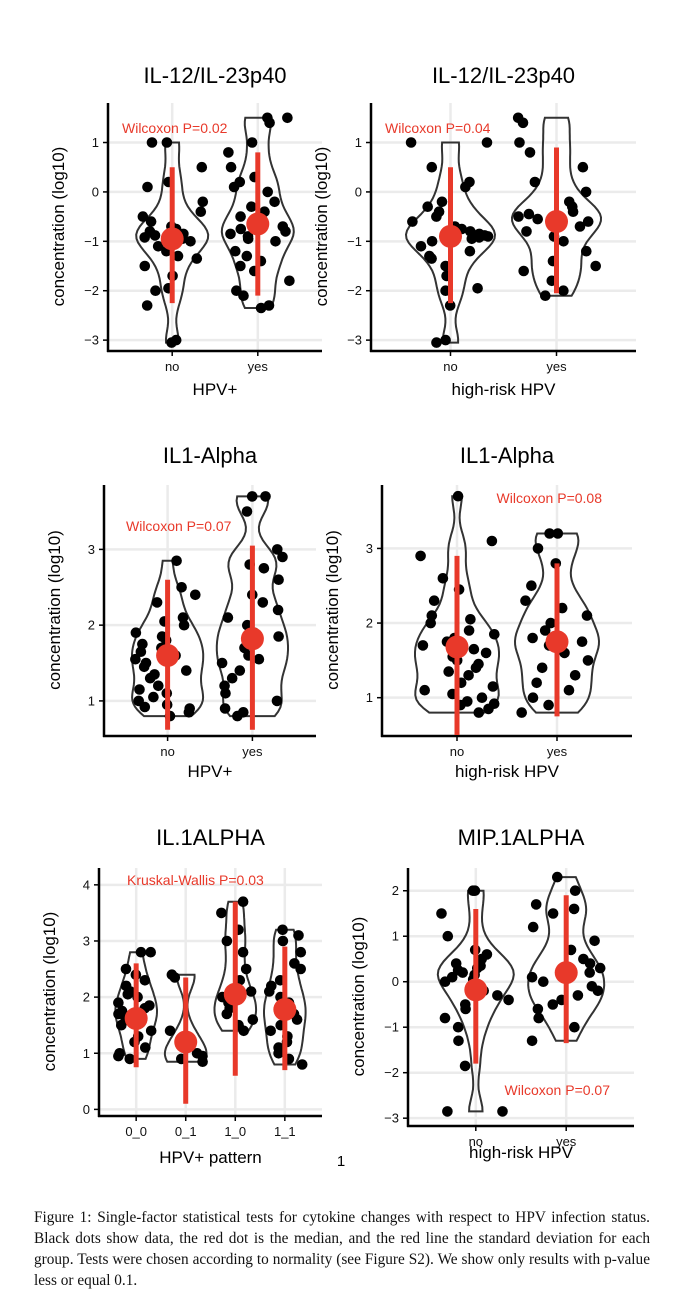 The width and height of the screenshot is (688, 1298). I want to click on median-dot-no, so click(457, 647).